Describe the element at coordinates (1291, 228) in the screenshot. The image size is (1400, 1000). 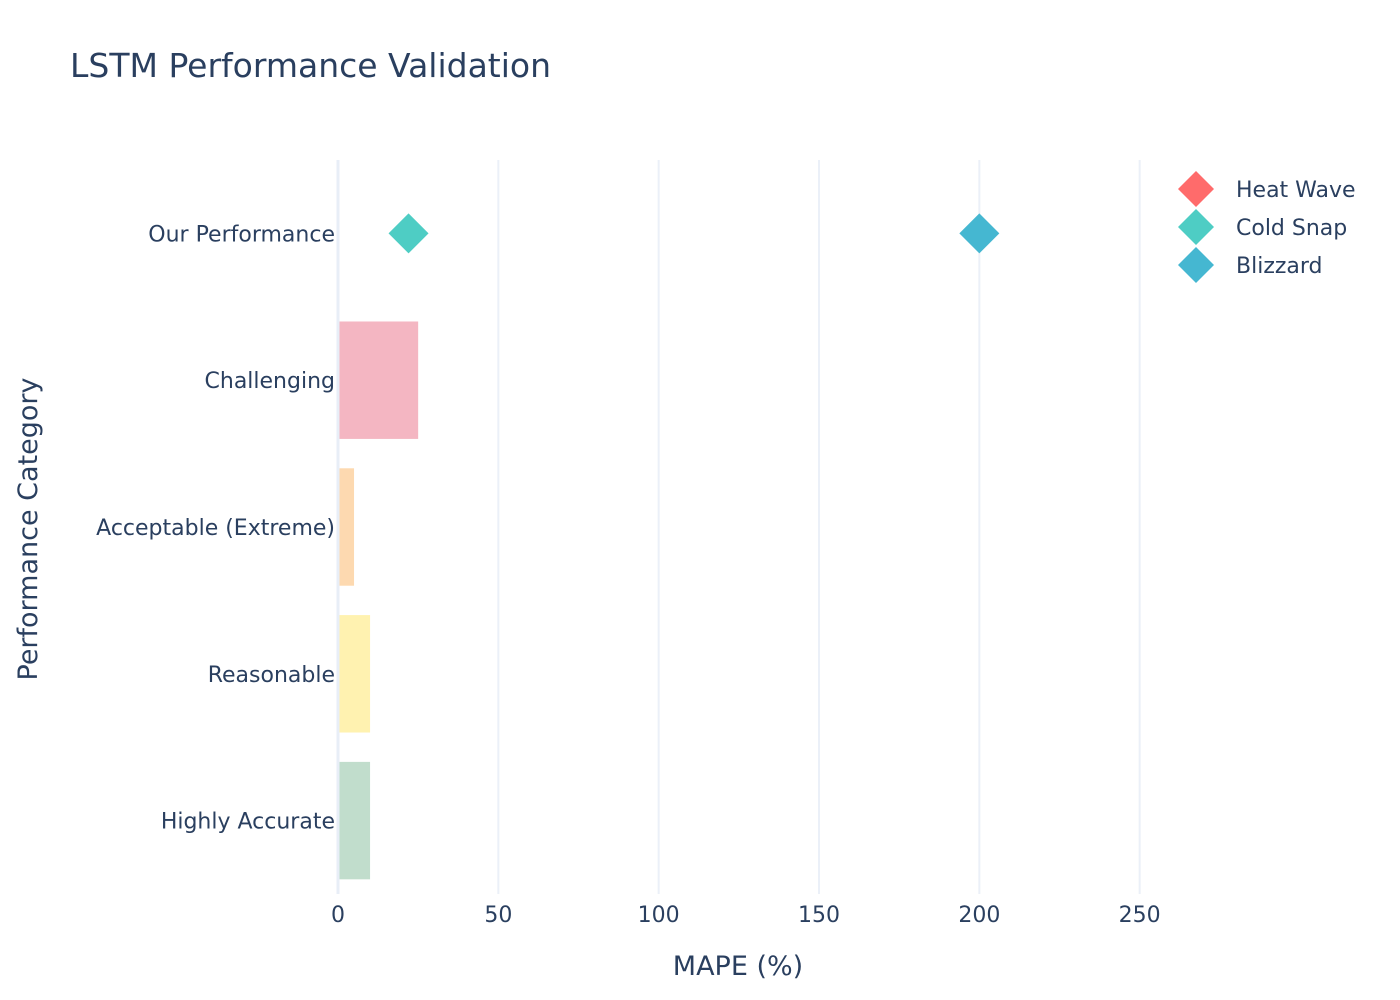
I see `legend-label: Cold Snap` at that location.